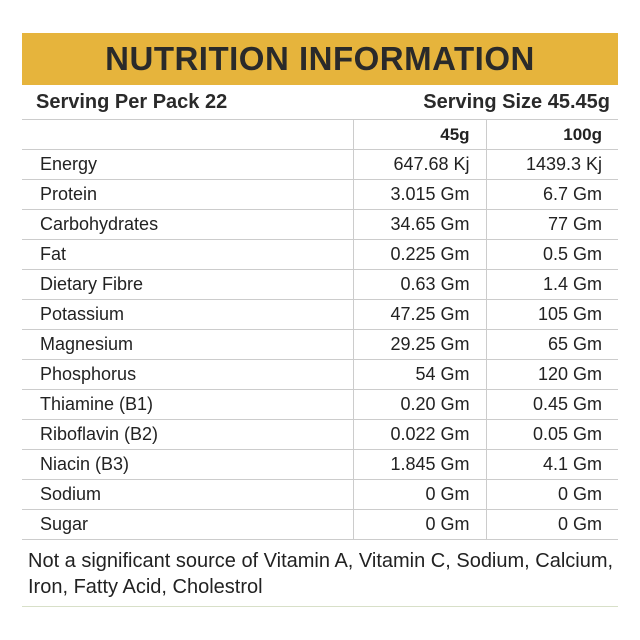 The height and width of the screenshot is (640, 640). I want to click on nutrient-value: 0.63 Gm, so click(420, 284).